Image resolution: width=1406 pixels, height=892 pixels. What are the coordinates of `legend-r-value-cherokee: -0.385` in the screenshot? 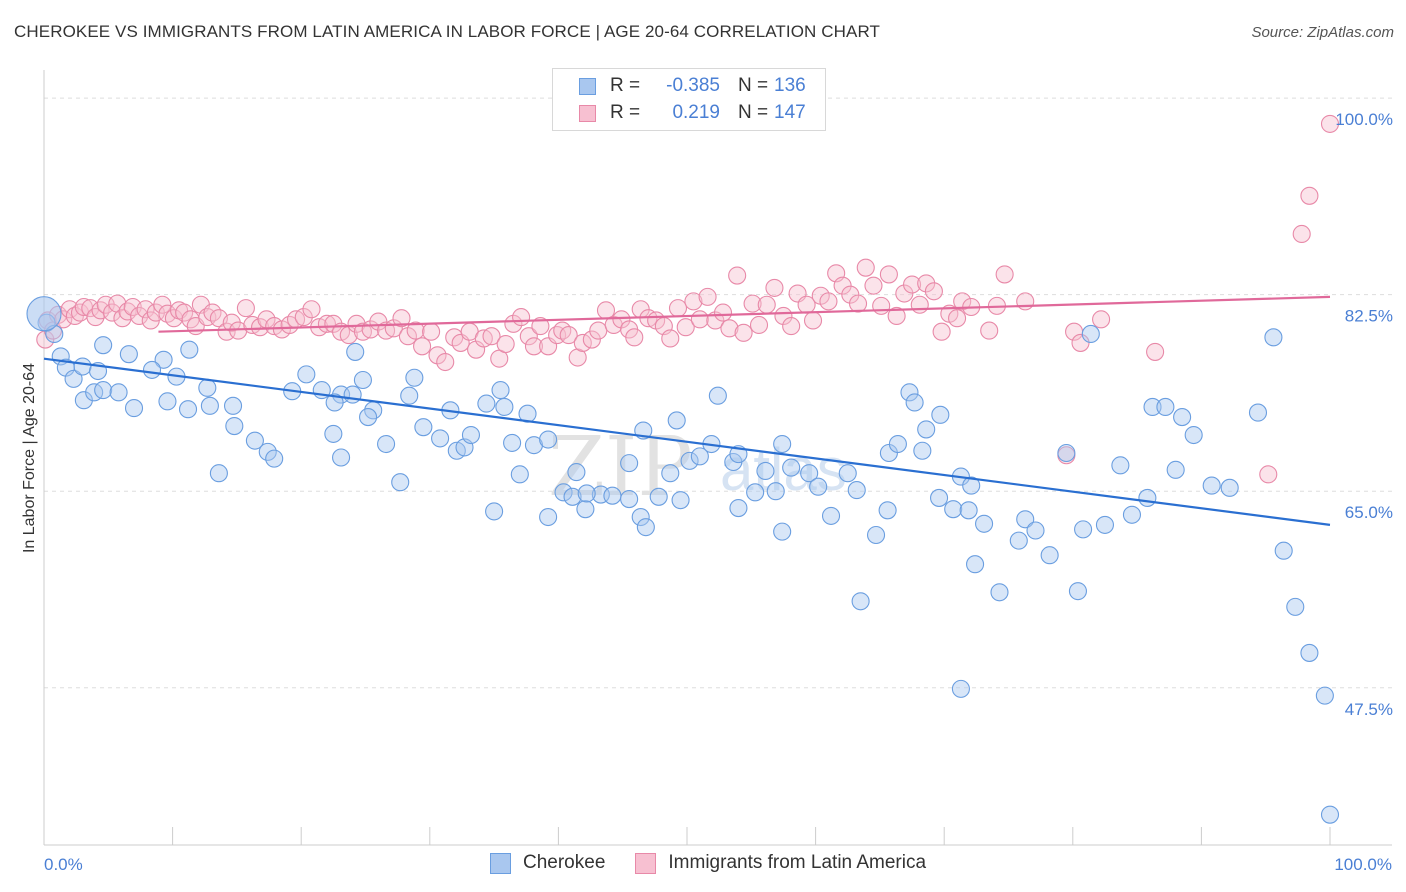 It's located at (693, 85).